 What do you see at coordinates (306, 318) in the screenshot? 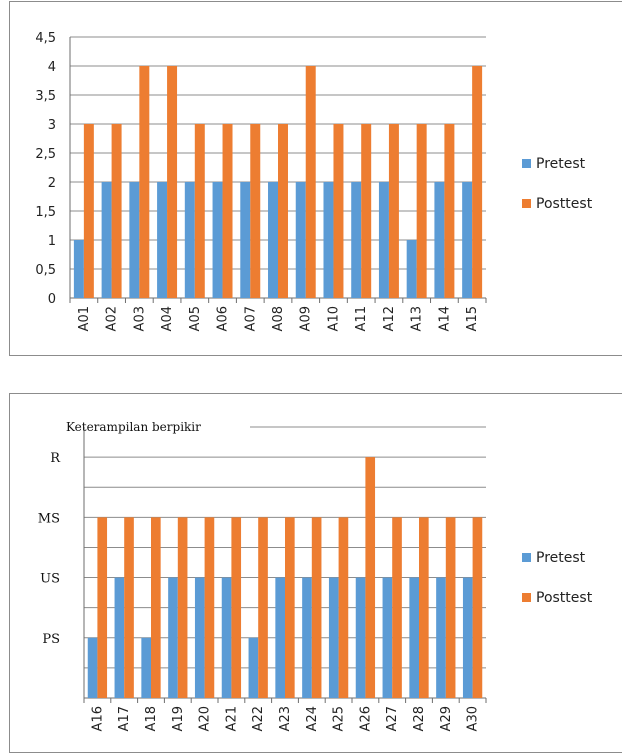
I see `x-tick-label: A09` at bounding box center [306, 318].